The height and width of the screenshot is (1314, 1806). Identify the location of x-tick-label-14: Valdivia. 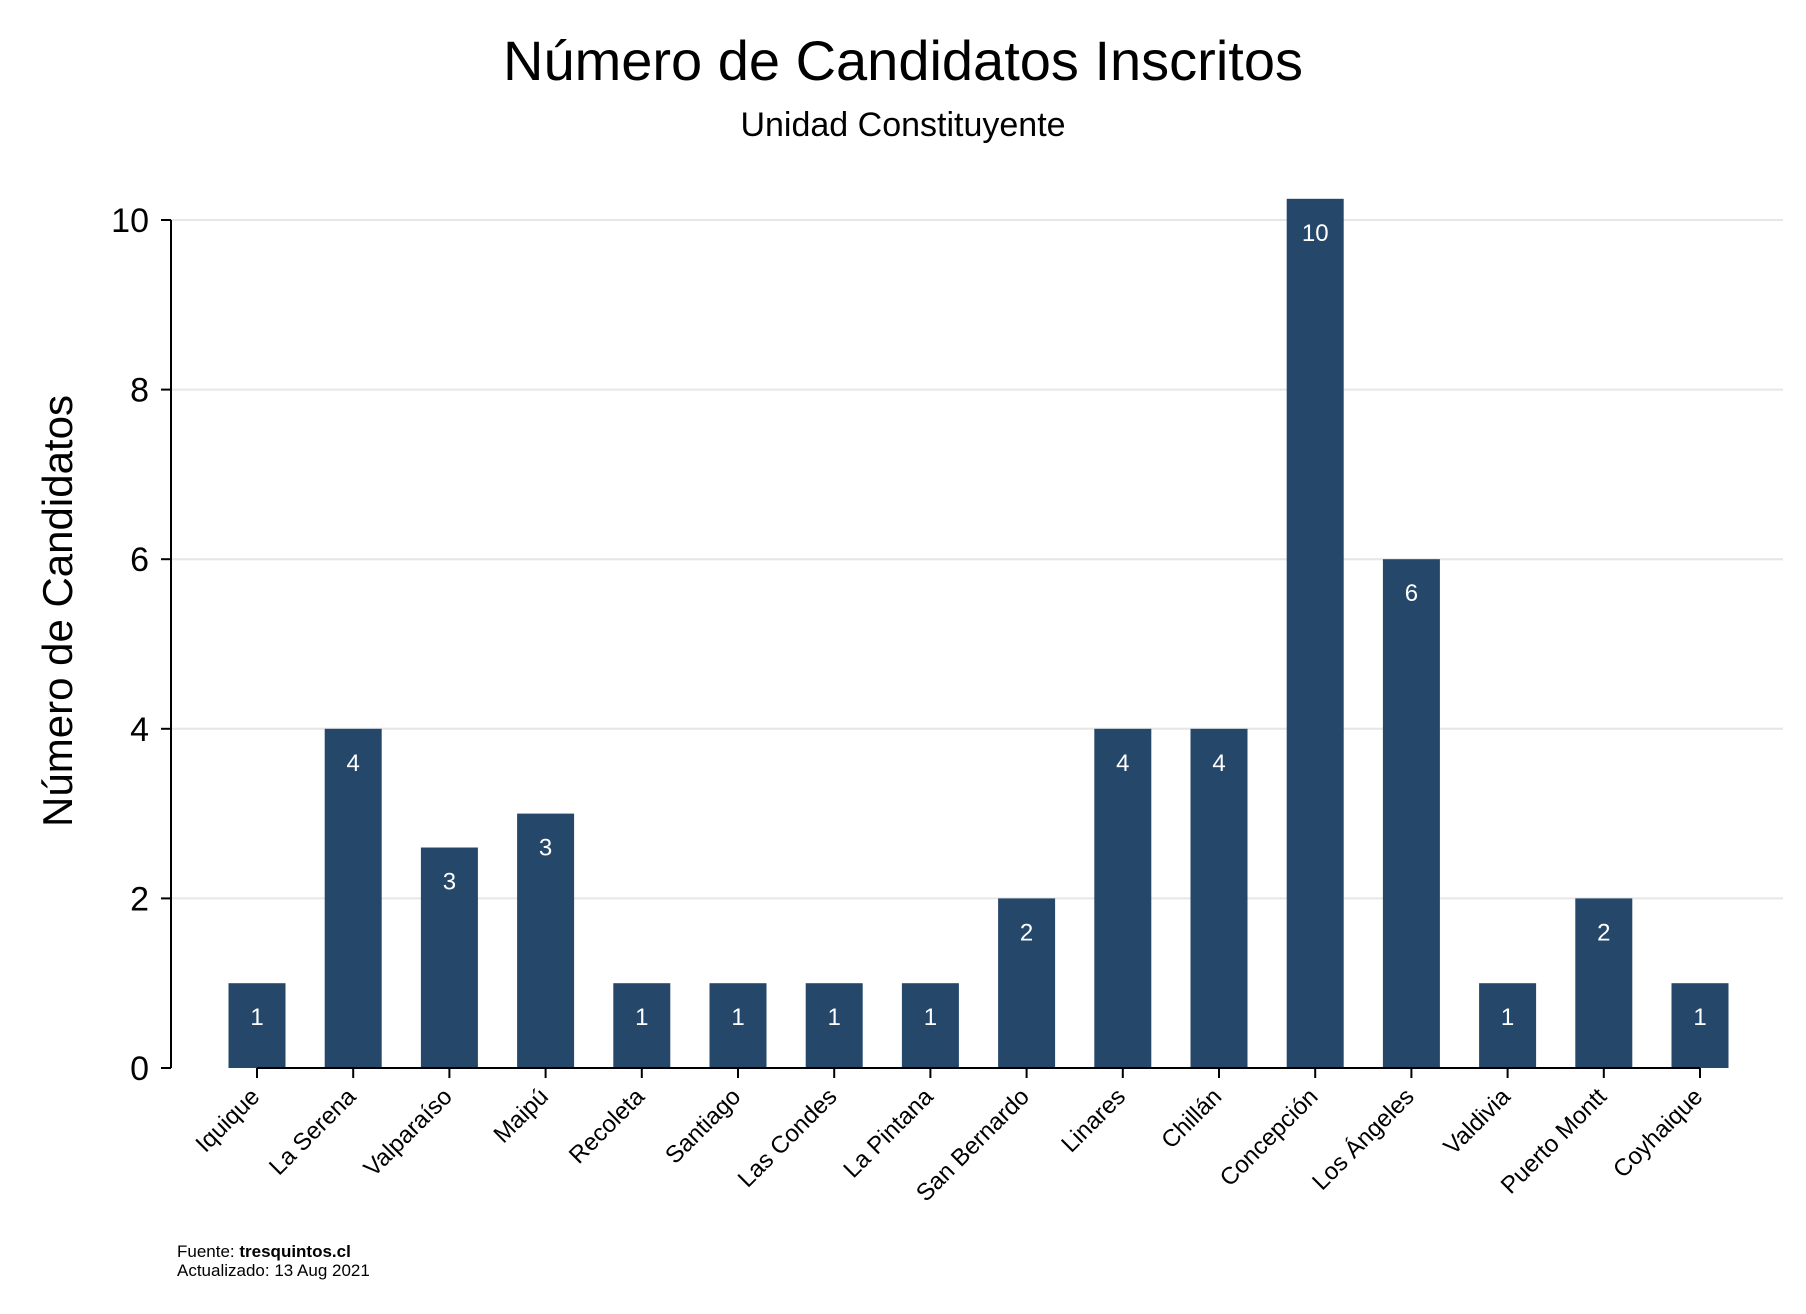
(1478, 1122).